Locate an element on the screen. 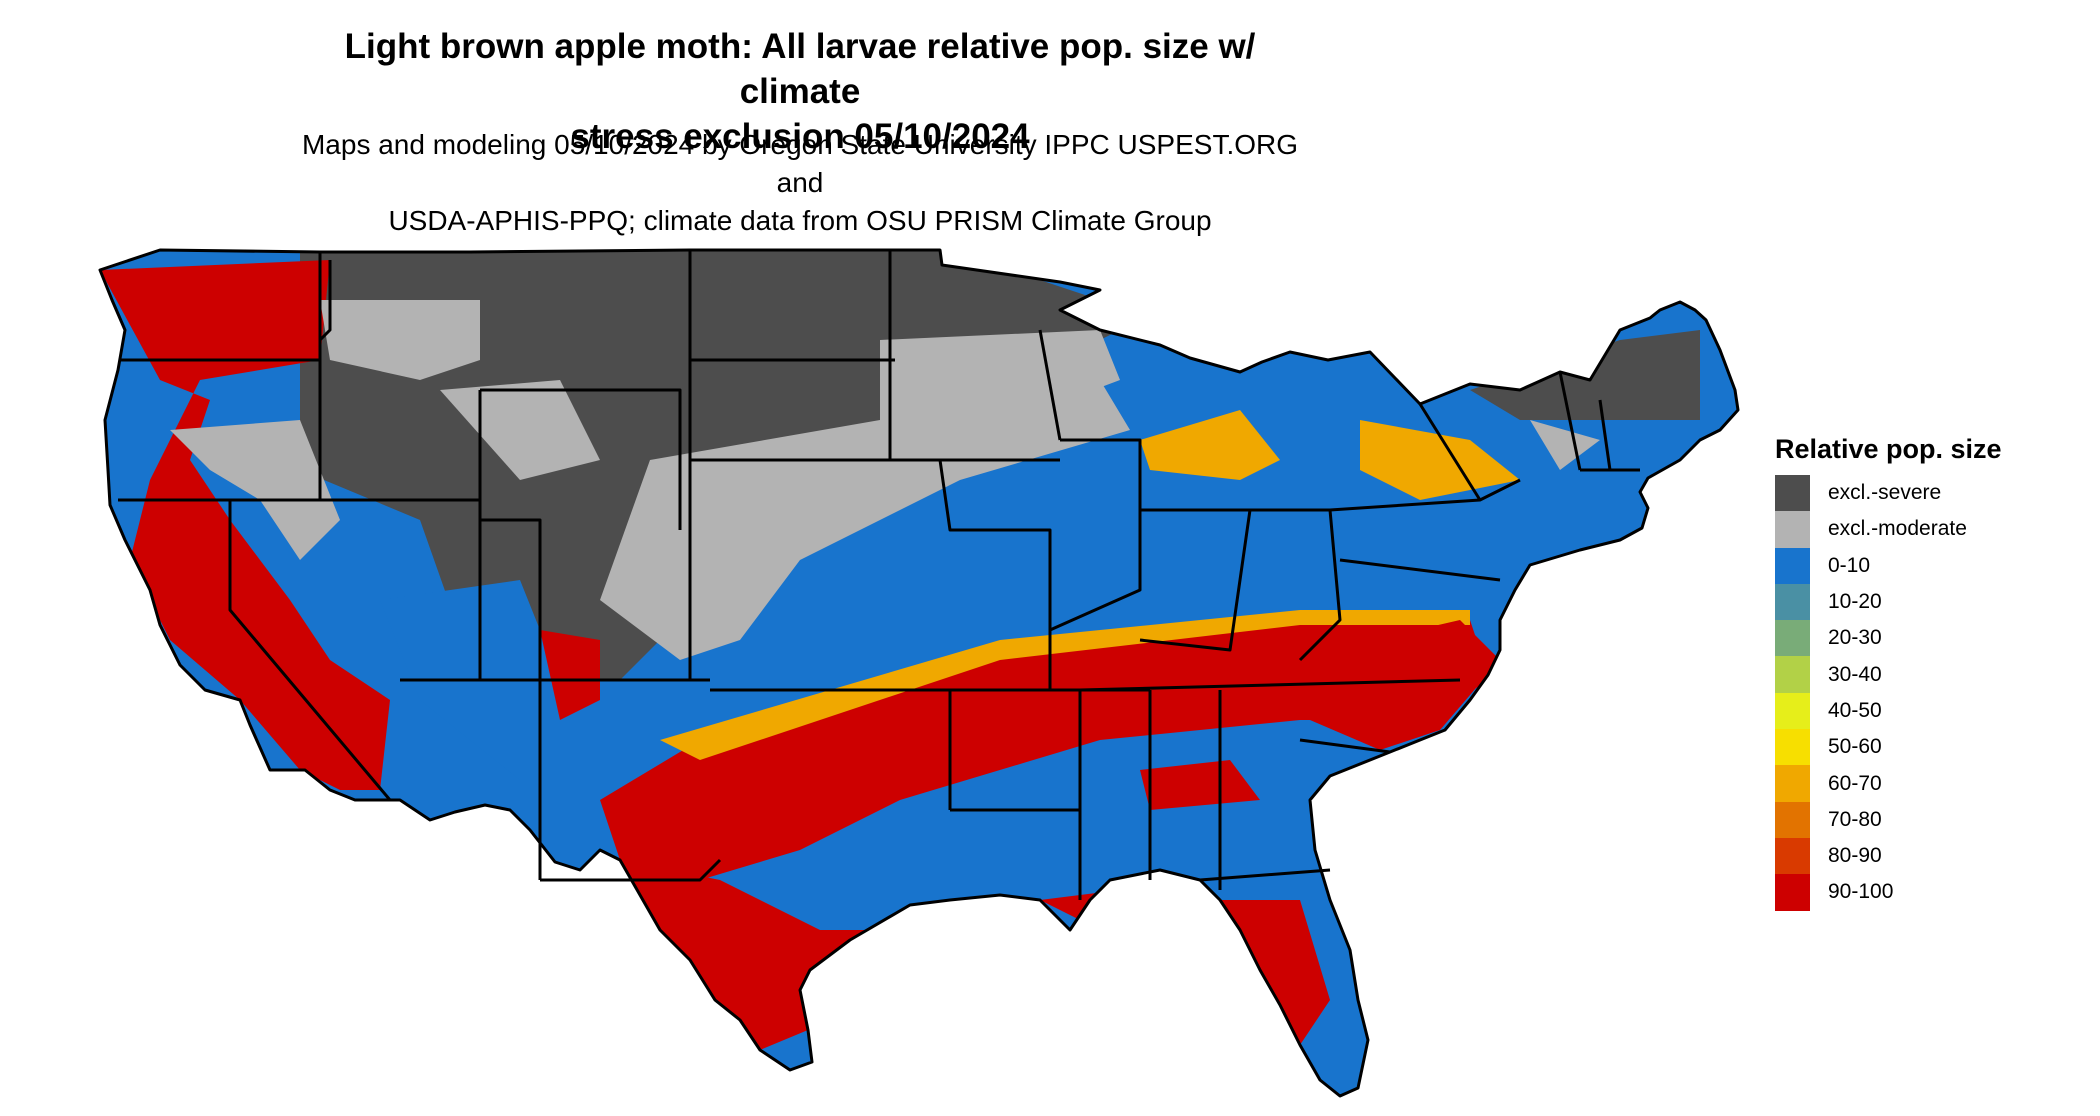 The image size is (2100, 1116). legend-label: excl.-severe is located at coordinates (1885, 493).